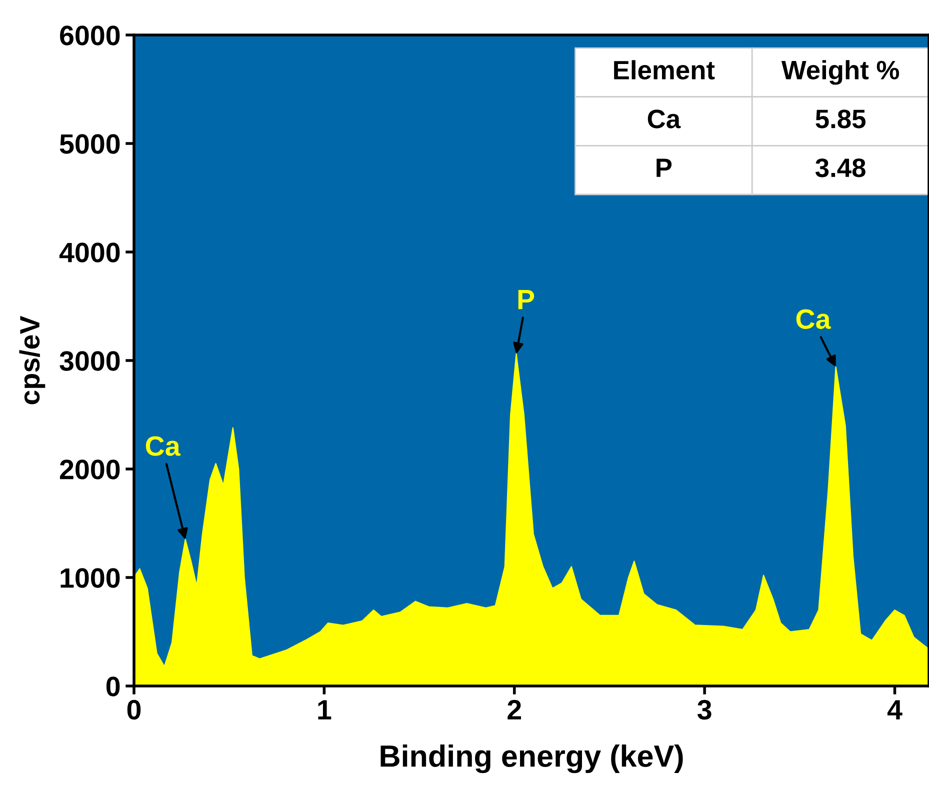  I want to click on annotation: 3.48, so click(840, 168).